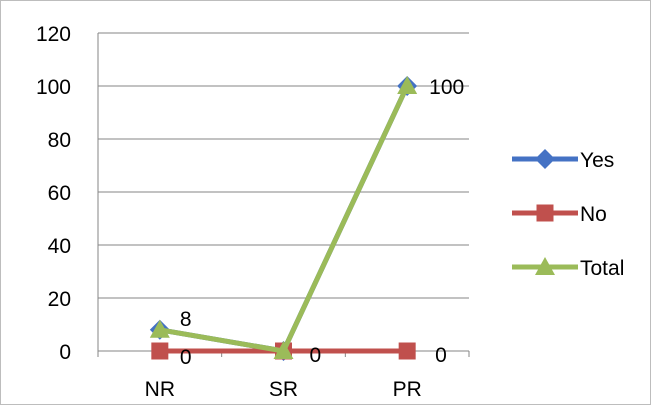 Image resolution: width=653 pixels, height=411 pixels. I want to click on y-tick-label: 0, so click(65, 352).